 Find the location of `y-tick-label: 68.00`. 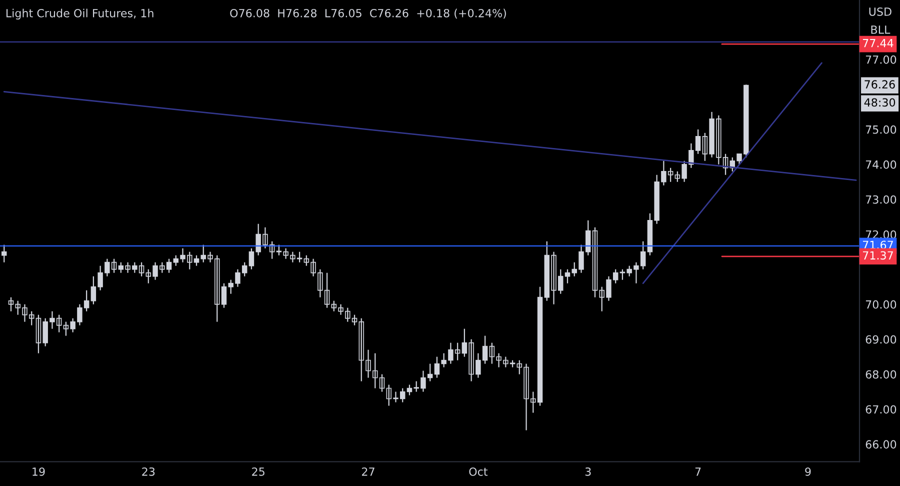

y-tick-label: 68.00 is located at coordinates (881, 374).